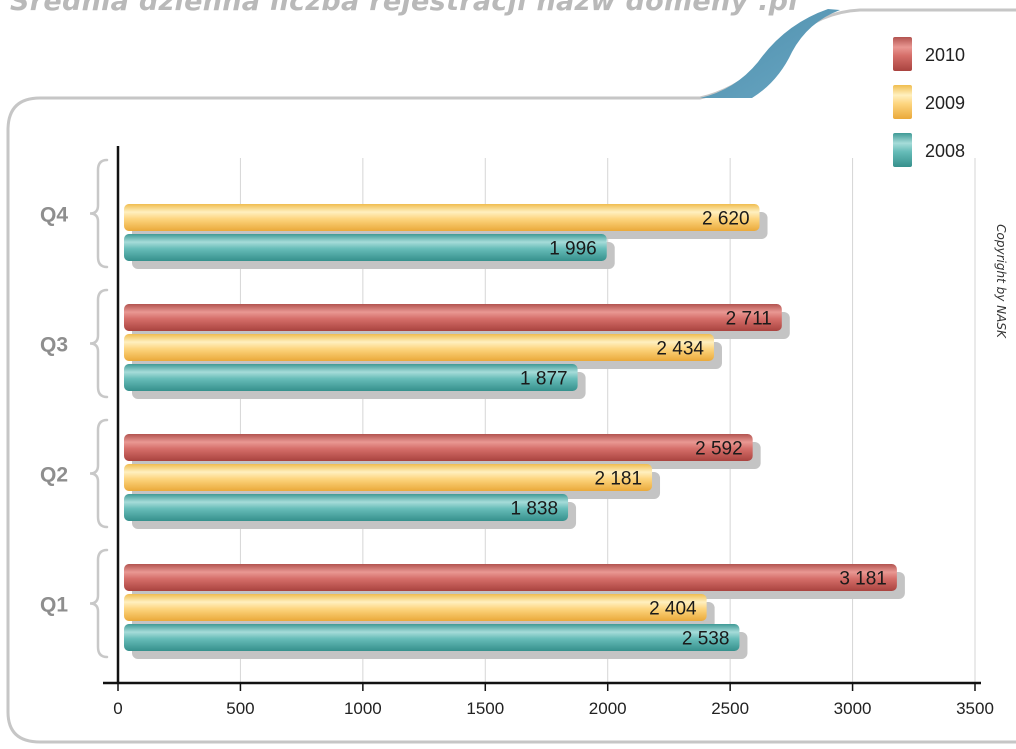 The width and height of the screenshot is (1016, 749). What do you see at coordinates (544, 379) in the screenshot?
I see `bar-value-label: 1 877` at bounding box center [544, 379].